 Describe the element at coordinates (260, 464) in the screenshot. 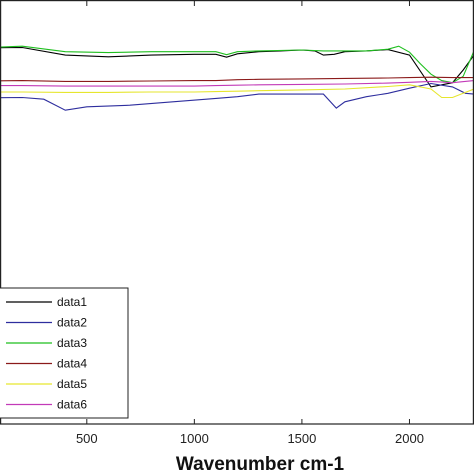

I see `x-axis-title: Wavenumber cm-1` at that location.